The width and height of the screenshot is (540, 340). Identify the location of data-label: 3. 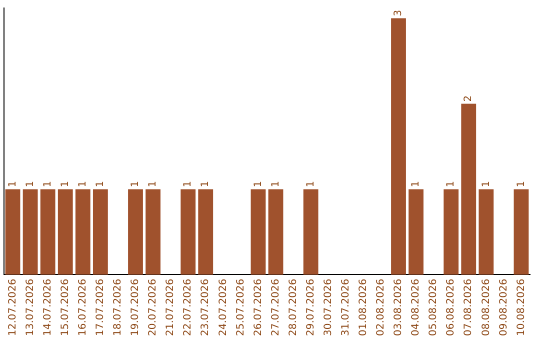
(398, 13).